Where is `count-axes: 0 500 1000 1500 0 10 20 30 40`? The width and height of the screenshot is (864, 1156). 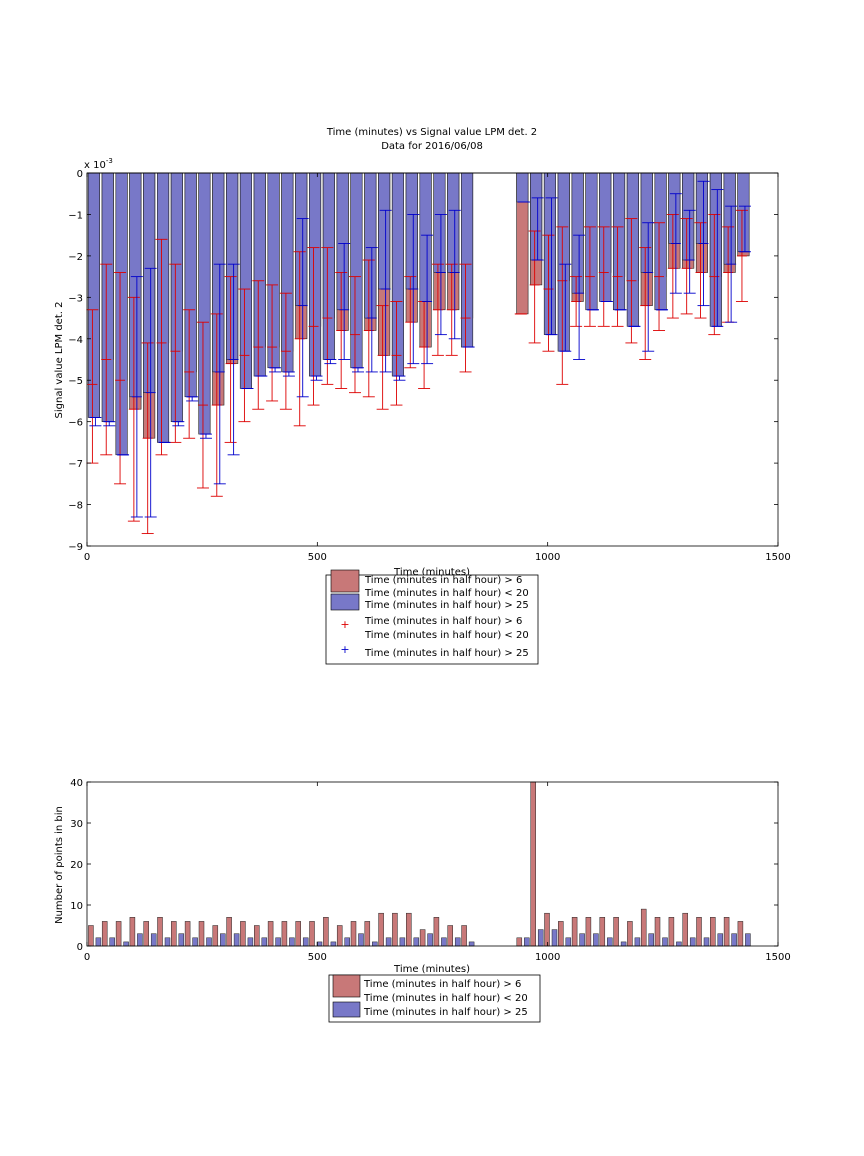 count-axes: 0 500 1000 1500 0 10 20 30 40 is located at coordinates (430, 870).